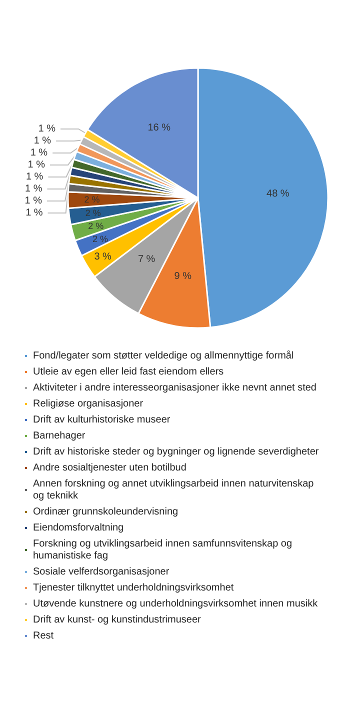  I want to click on legend-label: Drift av kunst- og kunstindustrimuseer, so click(117, 620).